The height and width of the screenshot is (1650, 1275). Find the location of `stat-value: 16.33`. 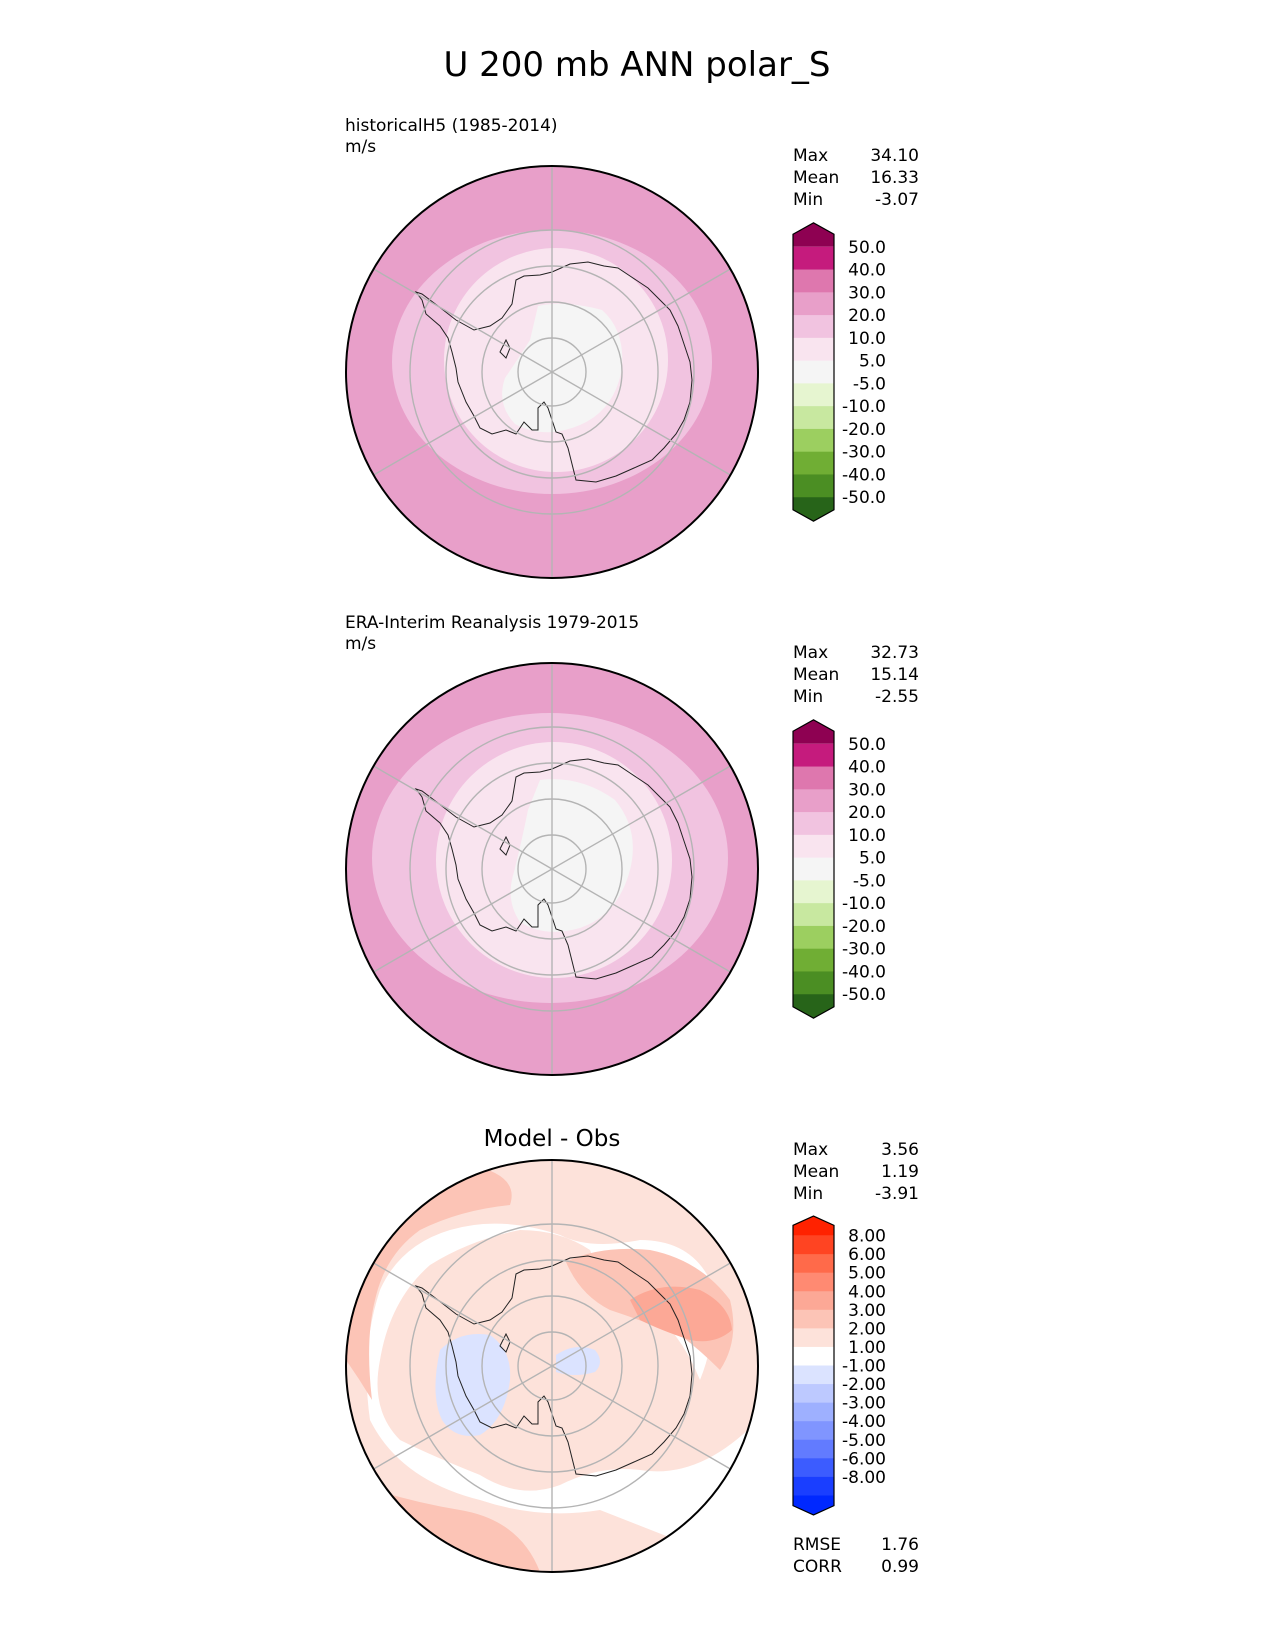

stat-value: 16.33 is located at coordinates (894, 178).